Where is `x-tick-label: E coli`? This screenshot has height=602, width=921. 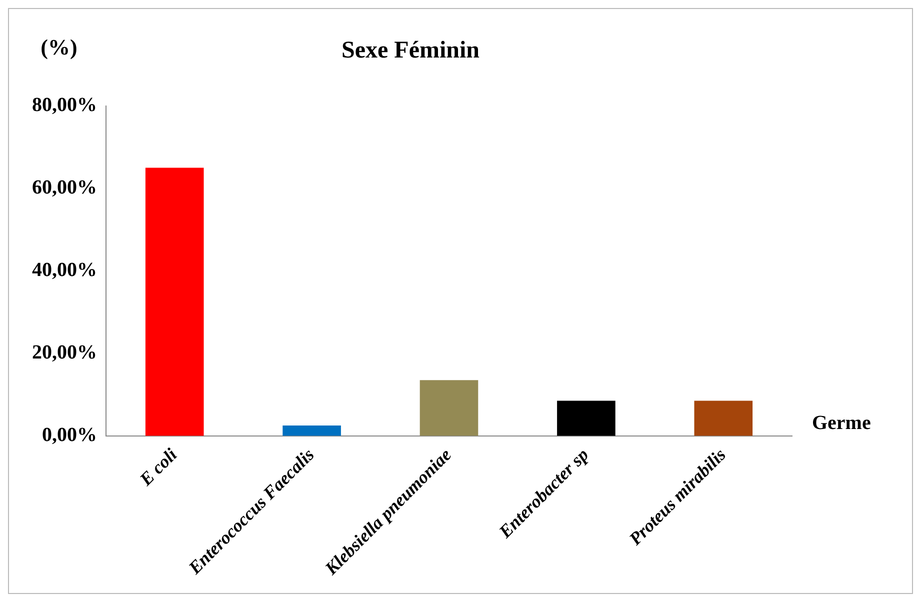 x-tick-label: E coli is located at coordinates (158, 467).